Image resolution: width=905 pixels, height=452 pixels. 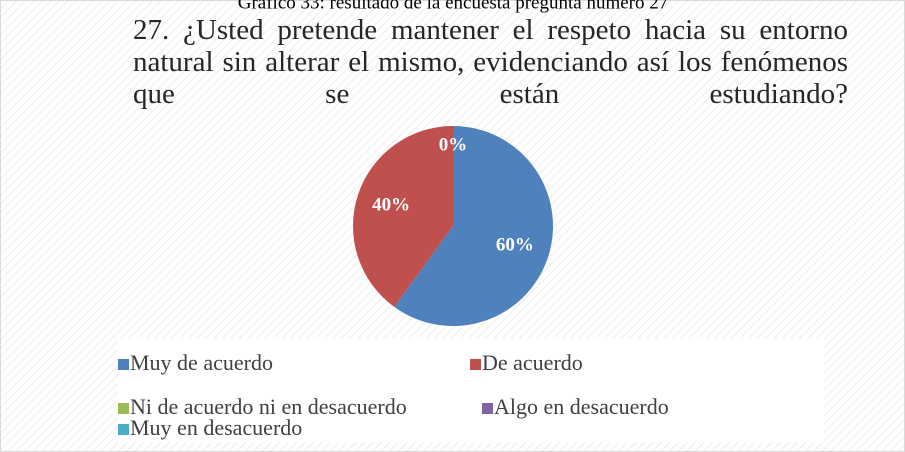 What do you see at coordinates (201, 362) in the screenshot?
I see `legend-label: Muy de acuerdo` at bounding box center [201, 362].